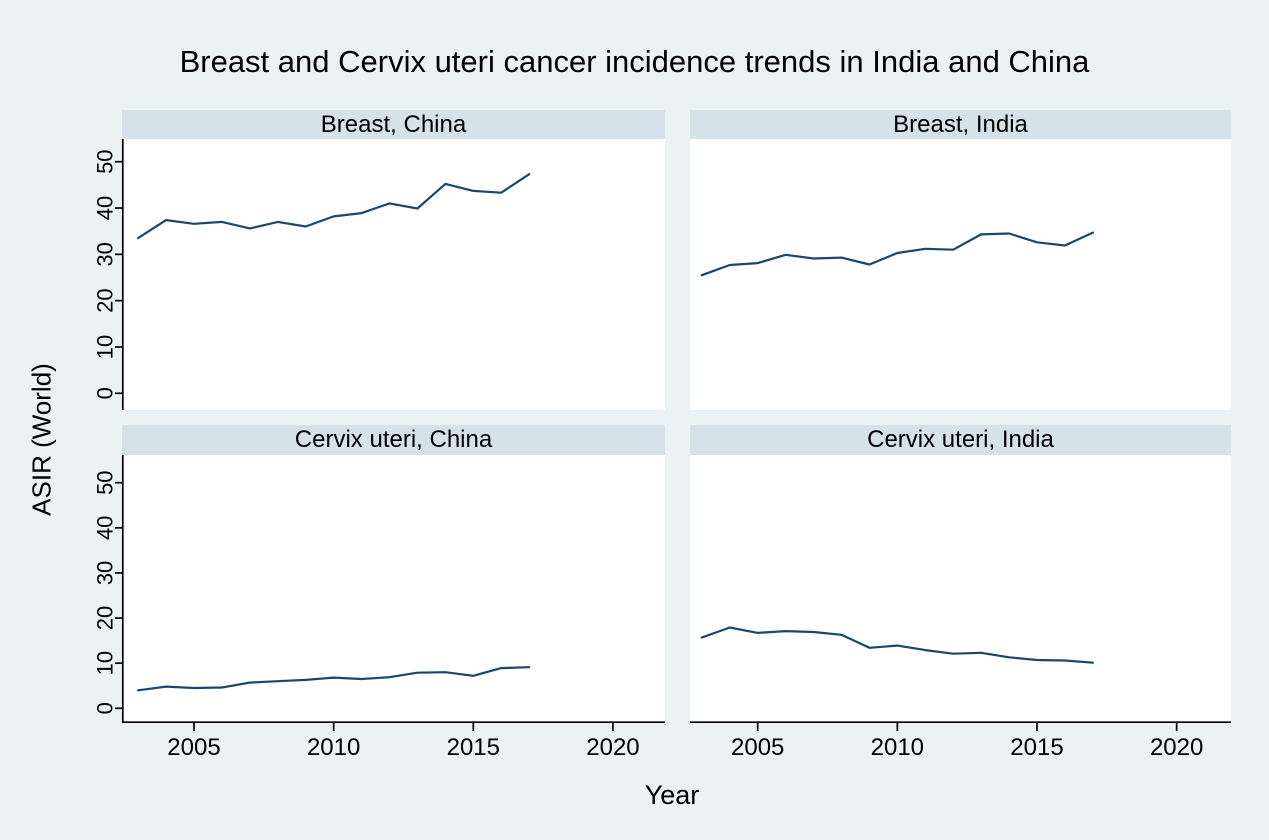 This screenshot has width=1269, height=840. I want to click on plot-svg-breast-china: 0 10 20 30 40 50, so click(312, 274).